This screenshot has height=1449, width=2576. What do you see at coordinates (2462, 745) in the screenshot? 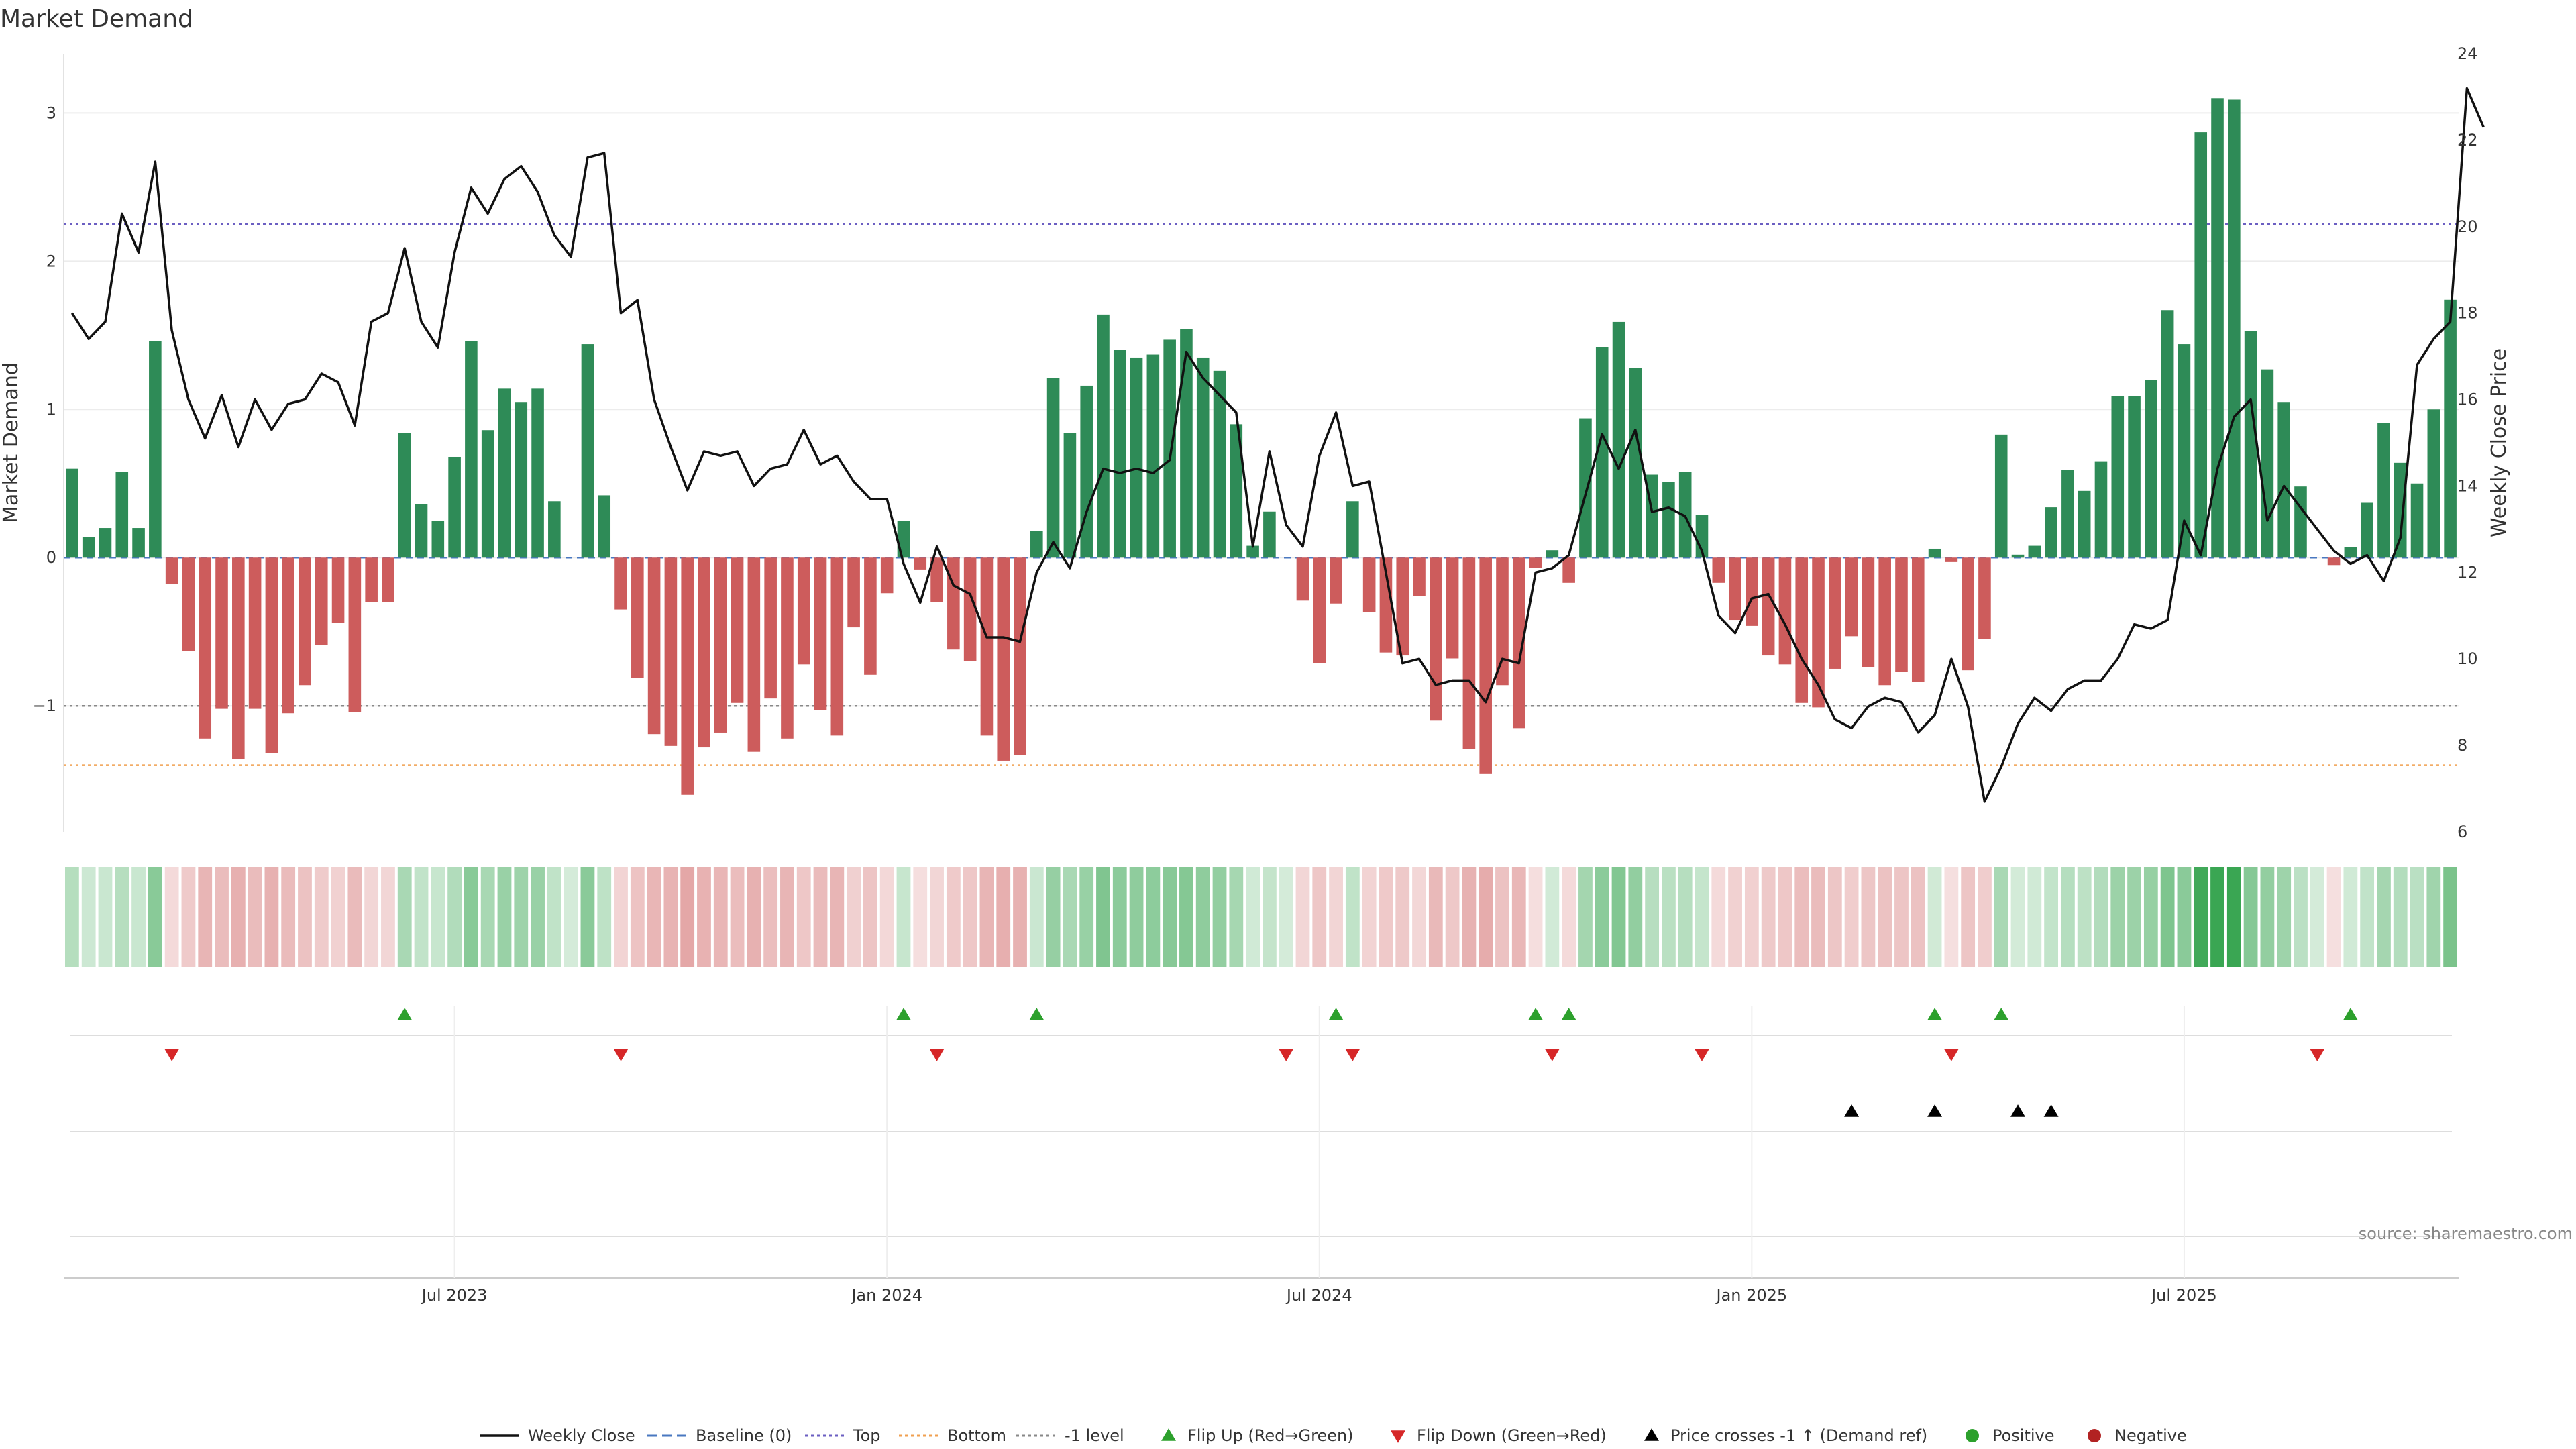
I see `right-tick-label: 8` at bounding box center [2462, 745].